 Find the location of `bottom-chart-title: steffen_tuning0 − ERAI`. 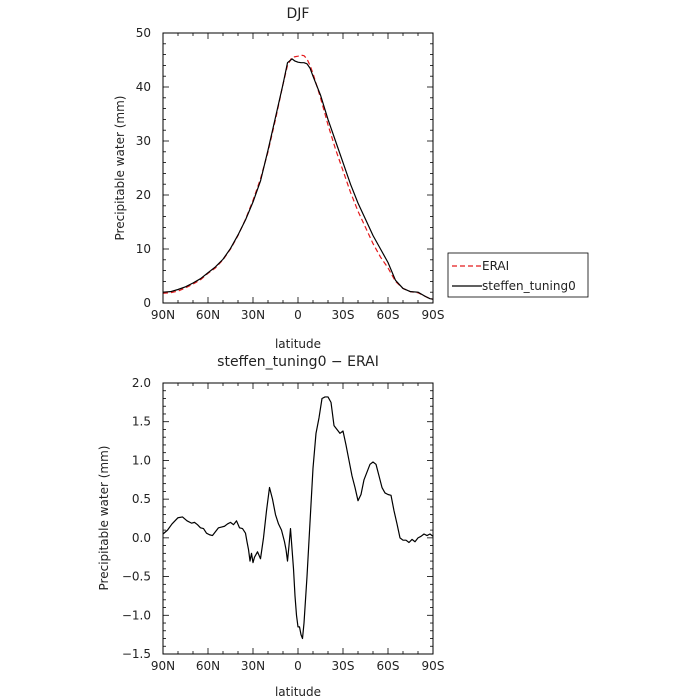

bottom-chart-title: steffen_tuning0 − ERAI is located at coordinates (298, 362).